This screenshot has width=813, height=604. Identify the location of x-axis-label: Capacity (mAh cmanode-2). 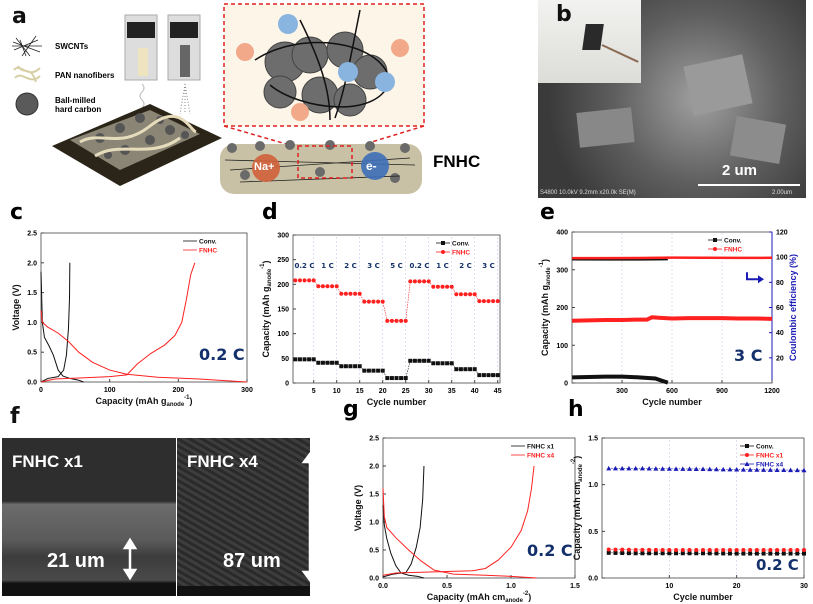
(479, 597).